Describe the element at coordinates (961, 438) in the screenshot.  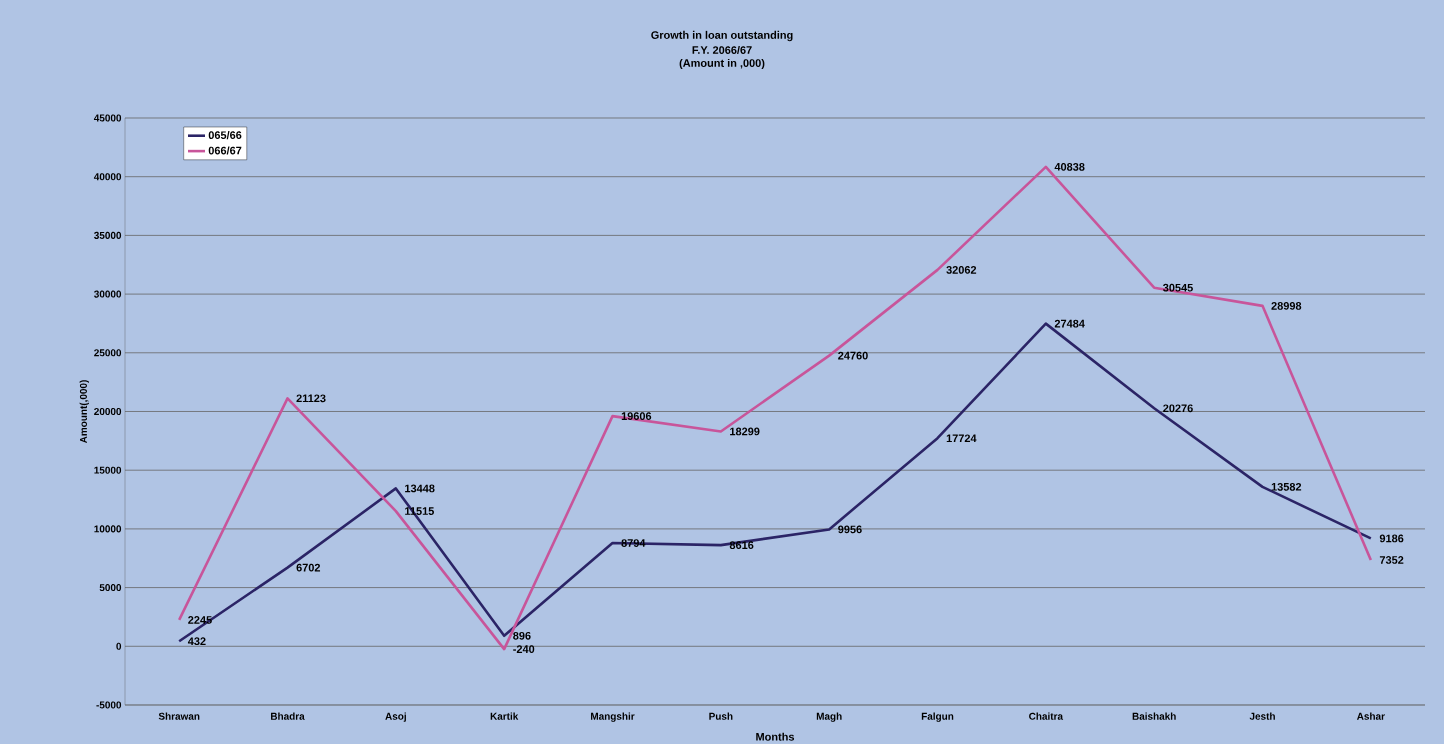
I see `data-label: 17724` at that location.